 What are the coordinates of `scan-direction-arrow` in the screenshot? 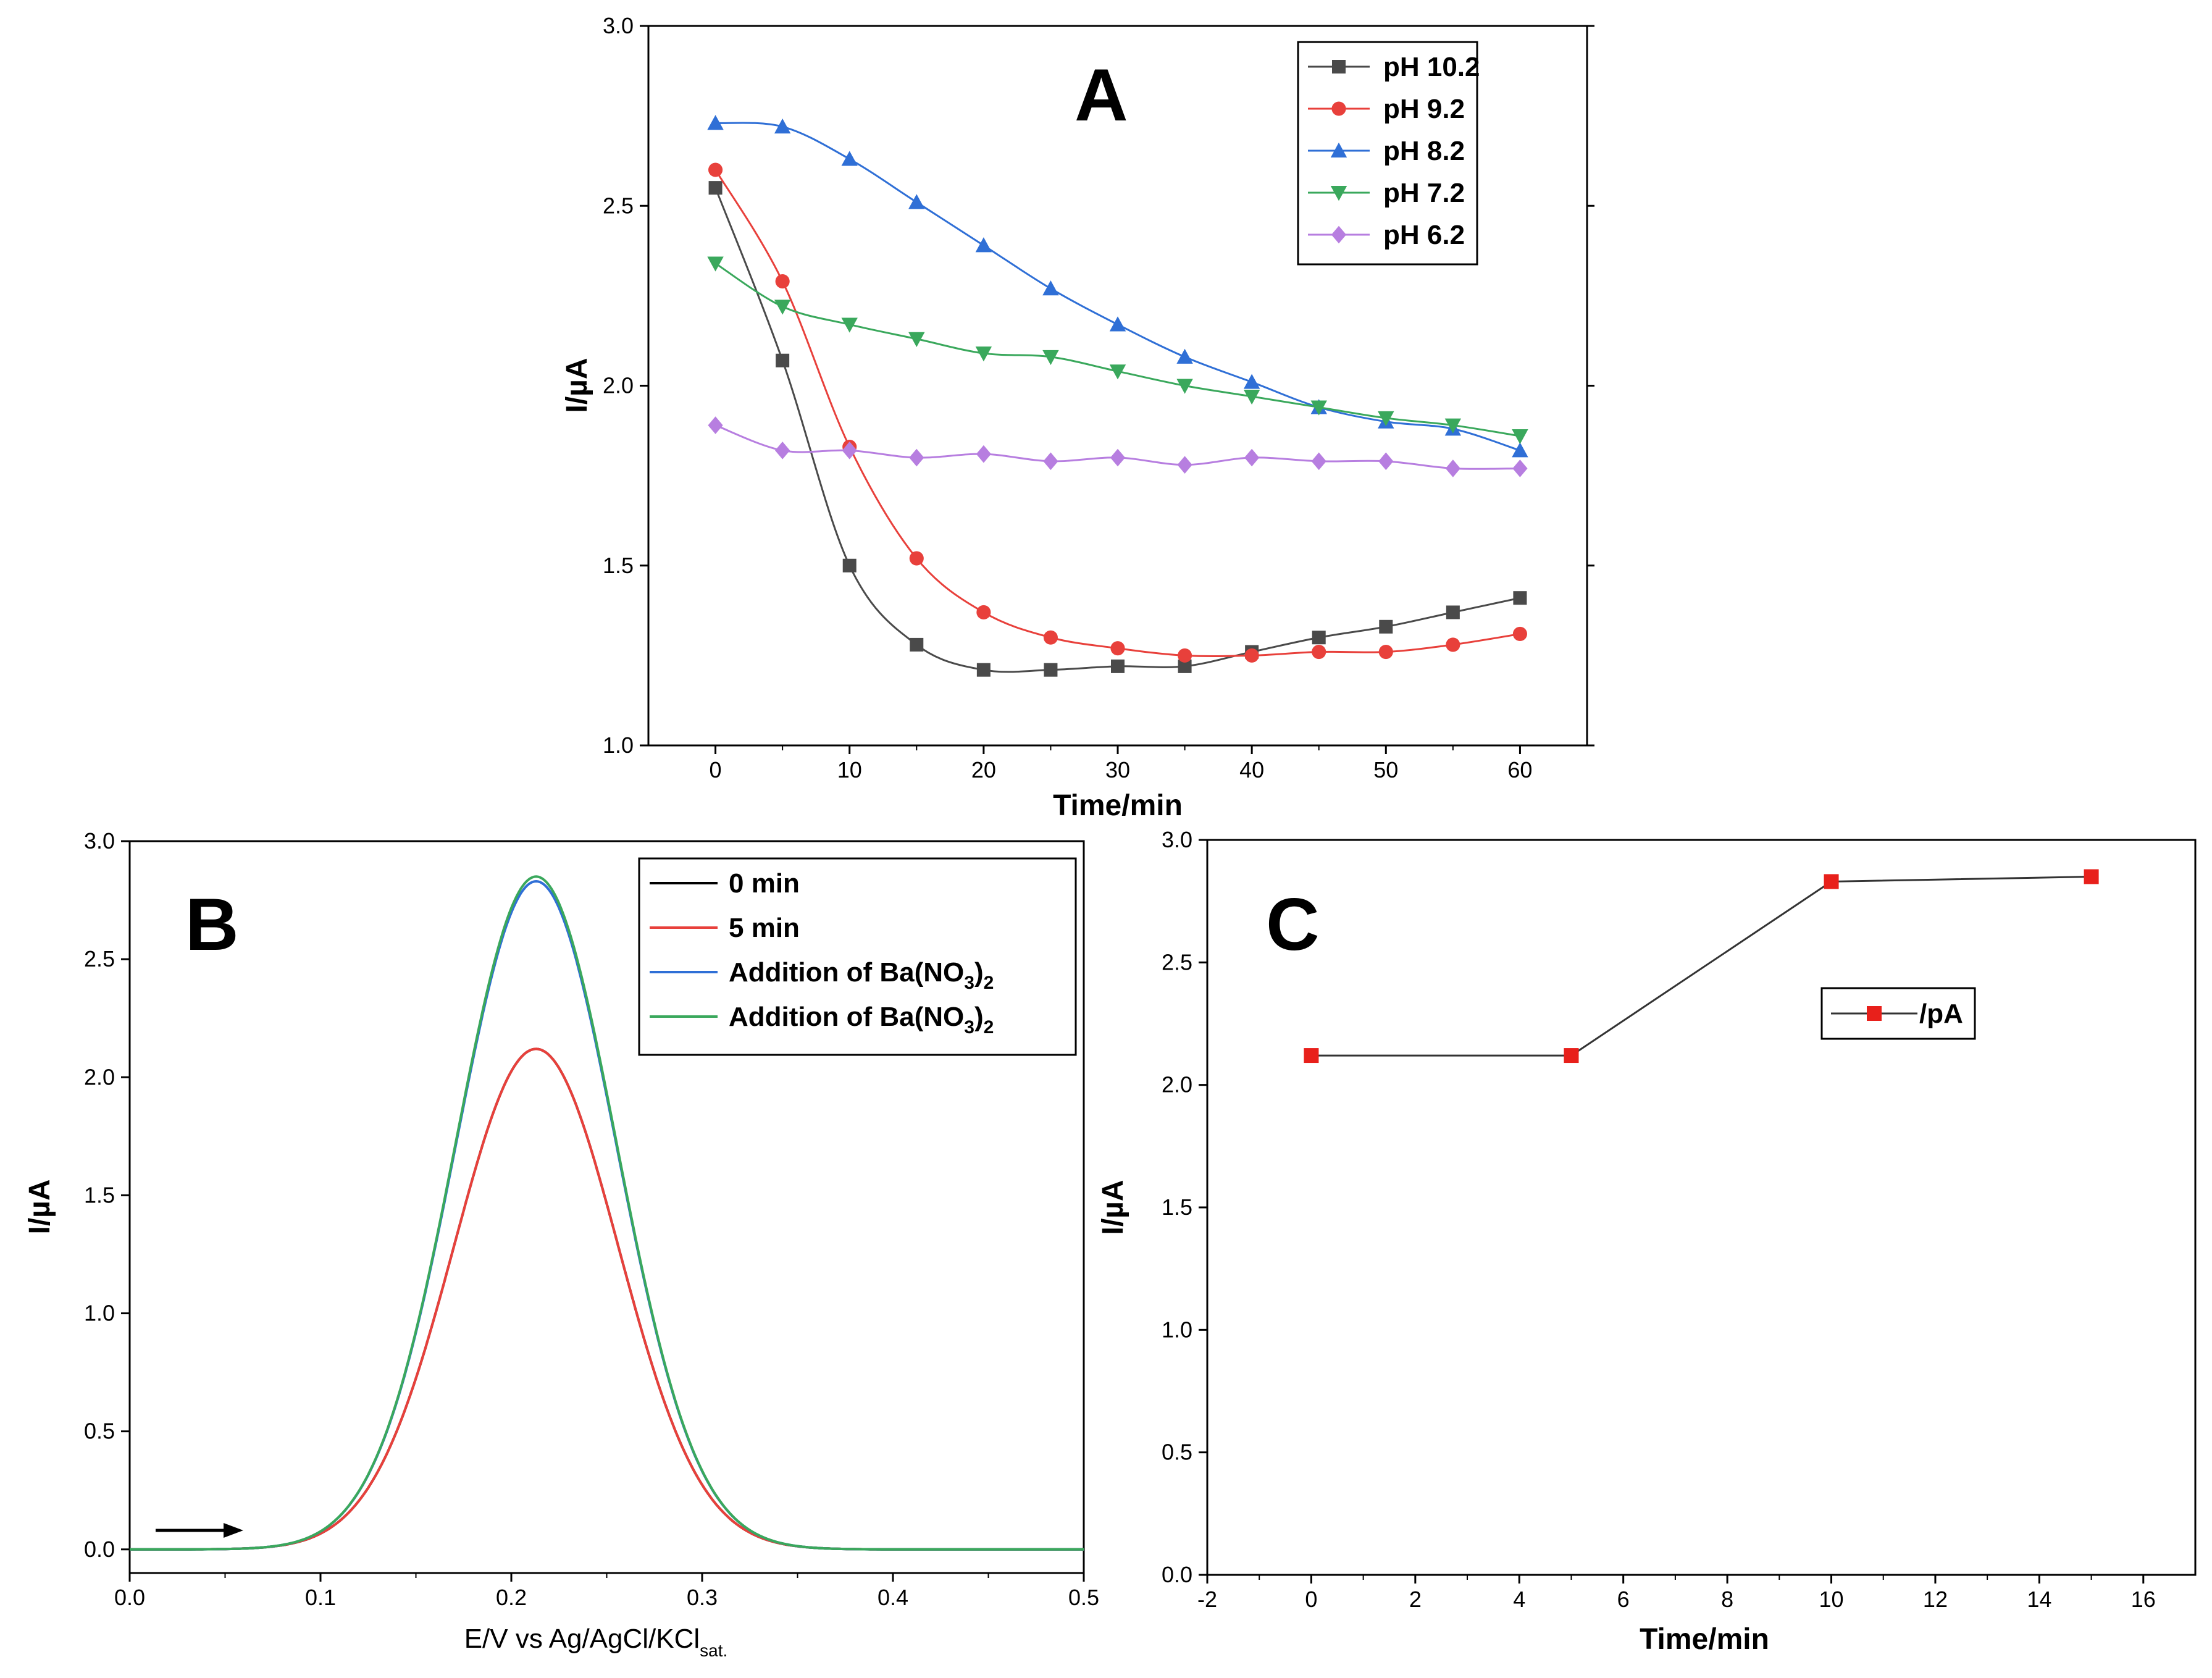 It's located at (199, 1530).